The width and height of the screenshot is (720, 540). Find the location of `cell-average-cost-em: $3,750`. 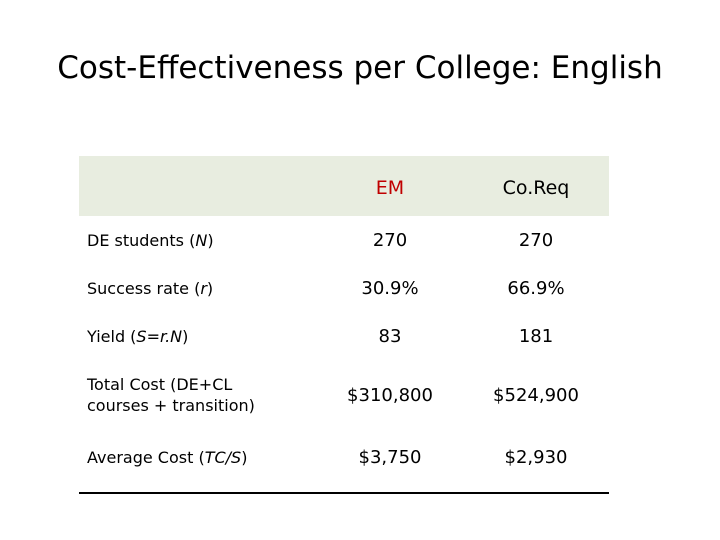

cell-average-cost-em: $3,750 is located at coordinates (390, 457).